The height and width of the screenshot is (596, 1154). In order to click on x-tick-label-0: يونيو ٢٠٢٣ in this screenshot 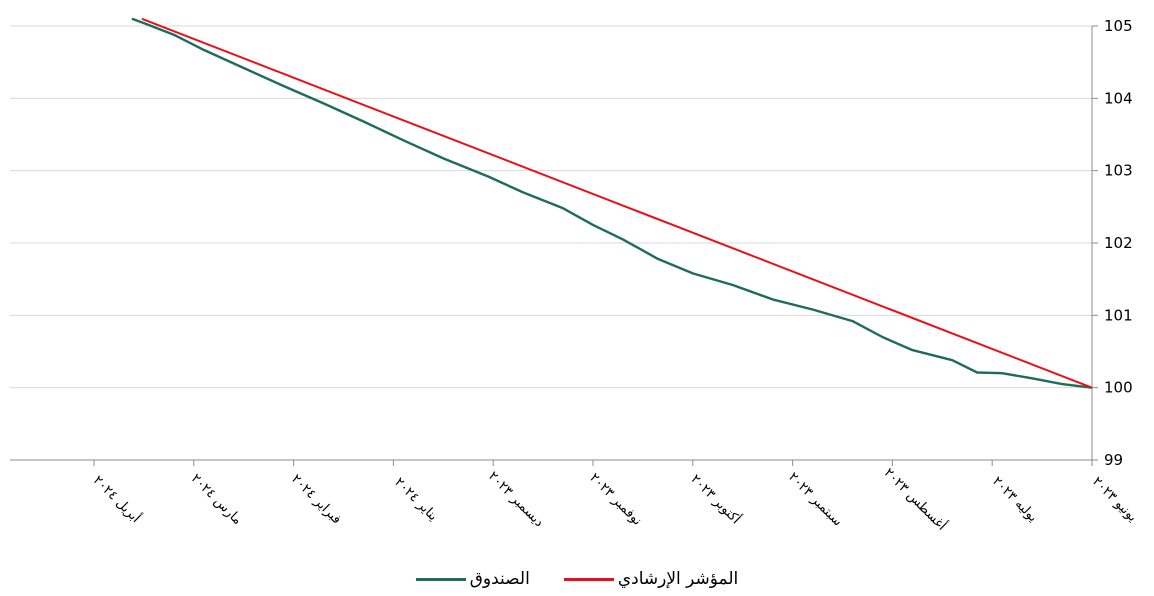, I will do `click(1114, 499)`.